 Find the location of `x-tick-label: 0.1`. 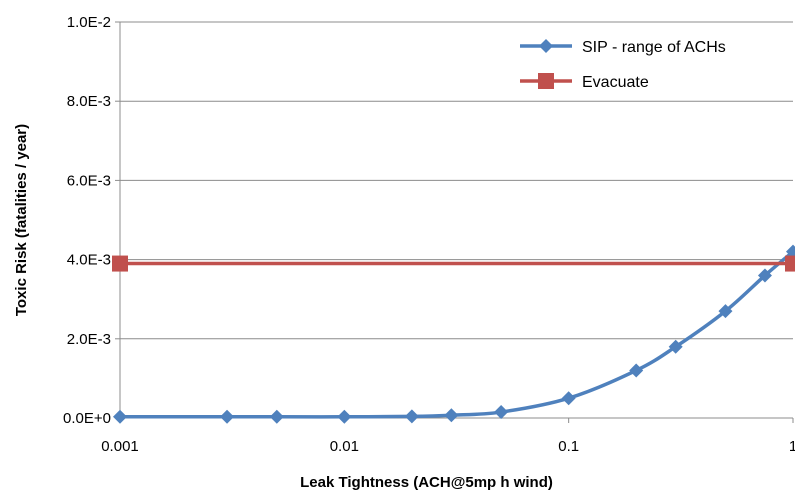

x-tick-label: 0.1 is located at coordinates (568, 446).